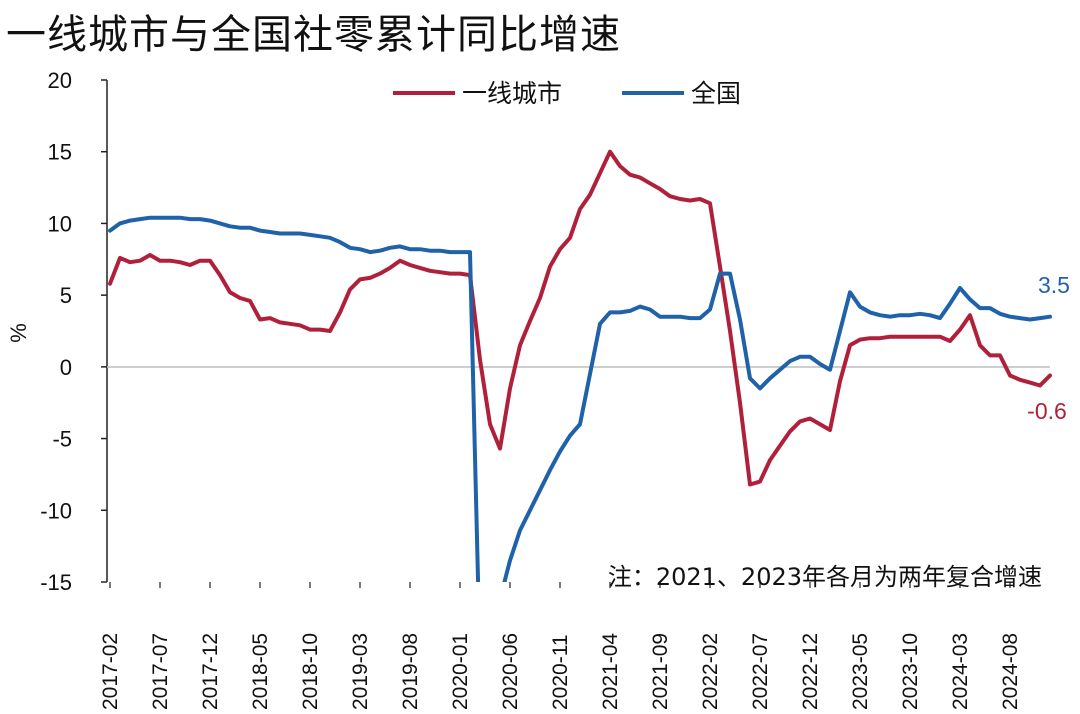  What do you see at coordinates (60, 80) in the screenshot?
I see `y-tick-label: 20` at bounding box center [60, 80].